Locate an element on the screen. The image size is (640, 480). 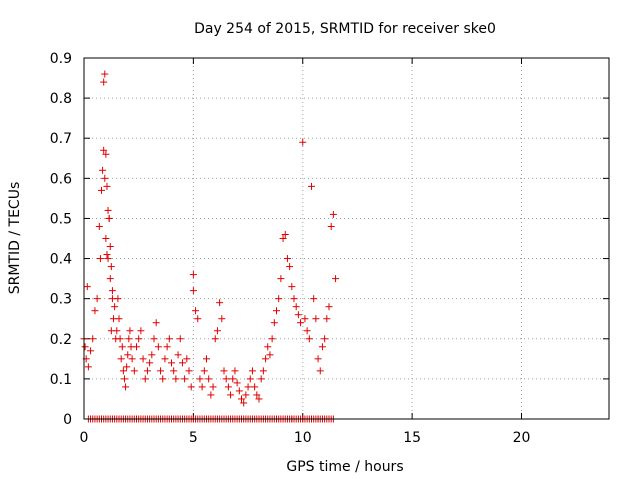
y-tick-label: 0.6 is located at coordinates (61, 179).